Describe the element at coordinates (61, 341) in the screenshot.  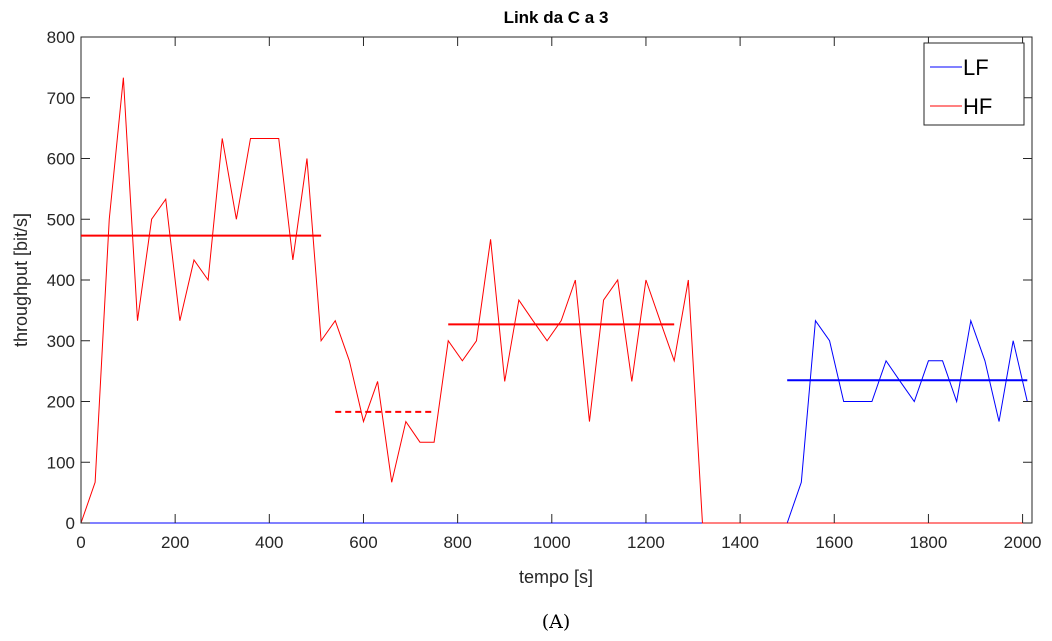
I see `y-tick-label: 300` at that location.